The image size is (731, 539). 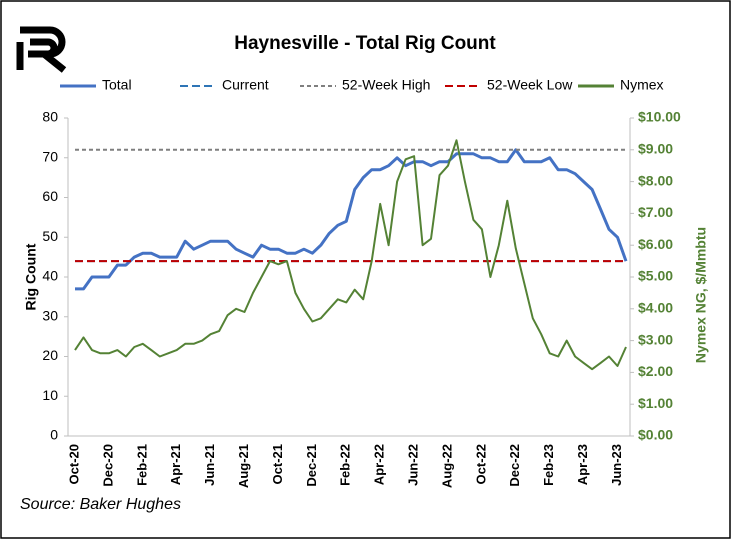 What do you see at coordinates (548, 465) in the screenshot?
I see `x-tick-label: Feb-23` at bounding box center [548, 465].